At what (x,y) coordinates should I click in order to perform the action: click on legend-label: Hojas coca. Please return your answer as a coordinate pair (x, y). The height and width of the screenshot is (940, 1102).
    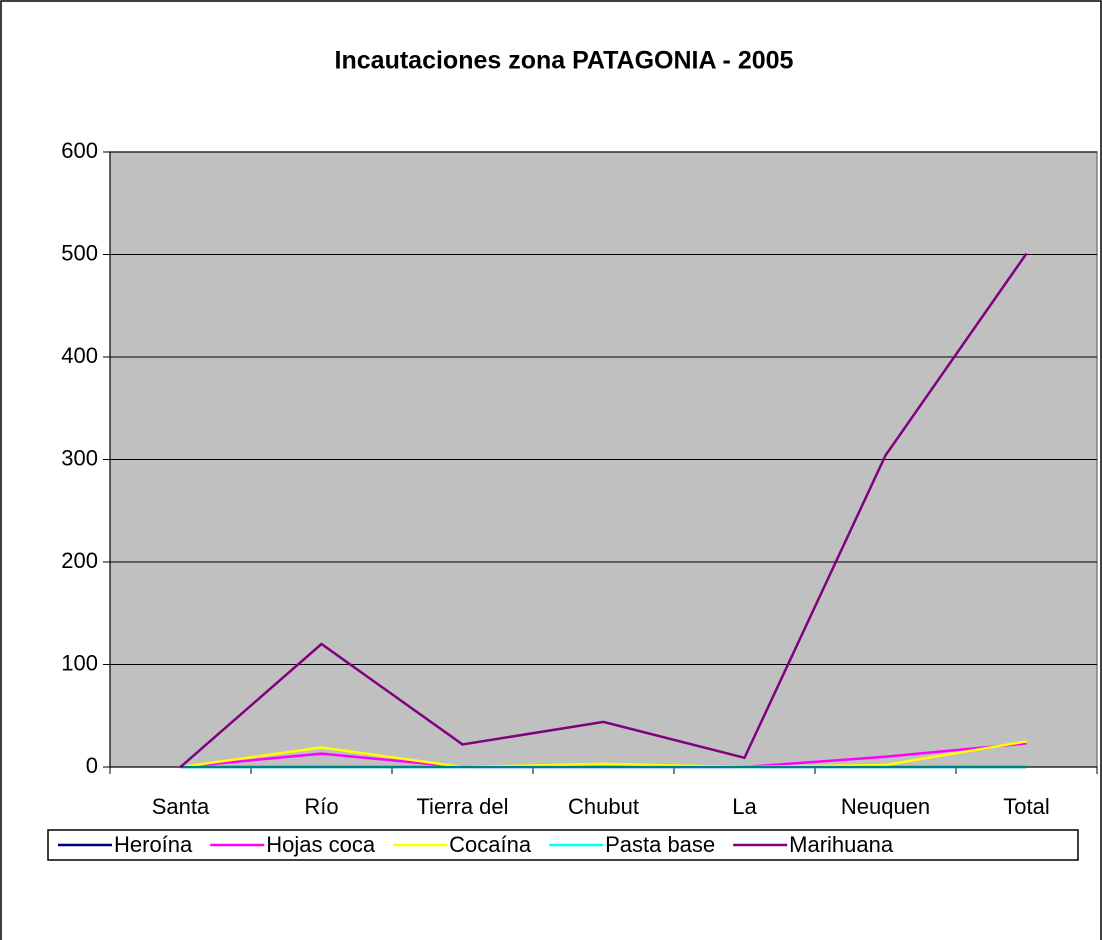
    Looking at the image, I should click on (321, 844).